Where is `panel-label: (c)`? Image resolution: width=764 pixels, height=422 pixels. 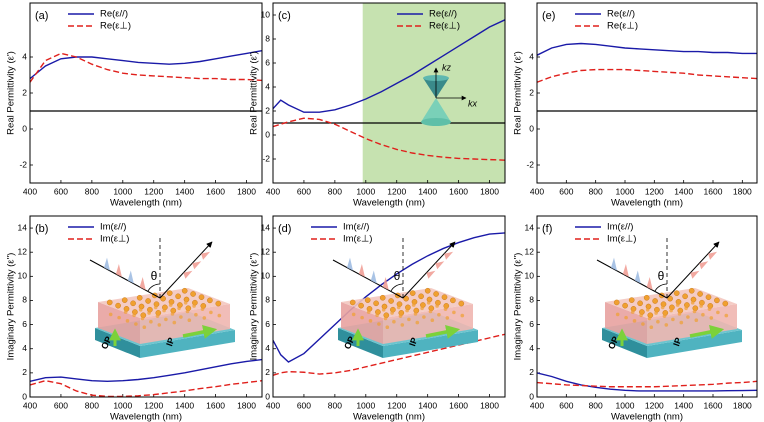 panel-label: (c) is located at coordinates (284, 16).